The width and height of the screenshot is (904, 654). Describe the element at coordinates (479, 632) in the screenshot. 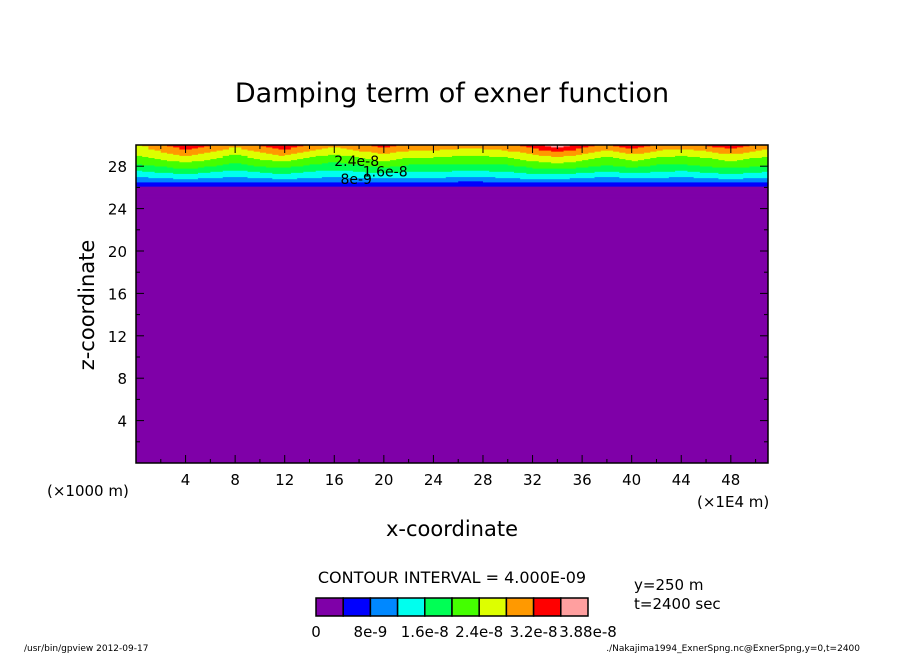

I see `colorbar-label: 2.4e-8` at that location.